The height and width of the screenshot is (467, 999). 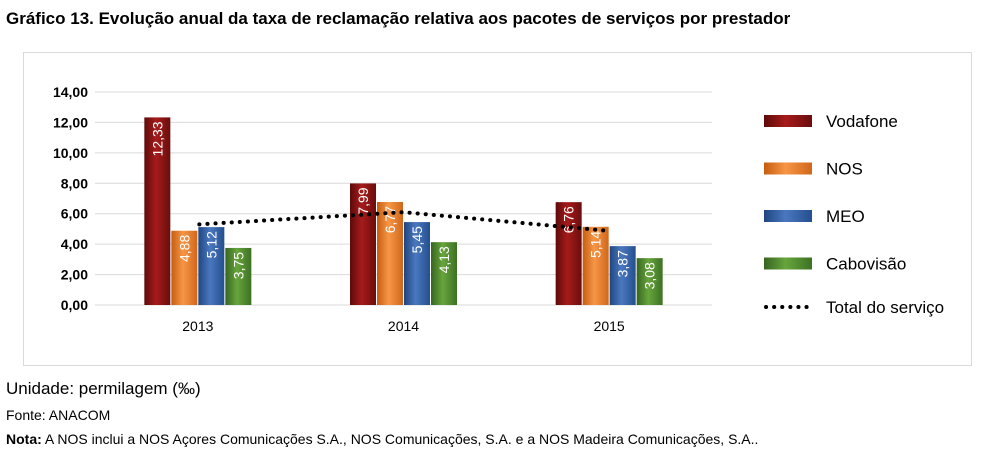 What do you see at coordinates (390, 253) in the screenshot?
I see `bar-nos-2014` at bounding box center [390, 253].